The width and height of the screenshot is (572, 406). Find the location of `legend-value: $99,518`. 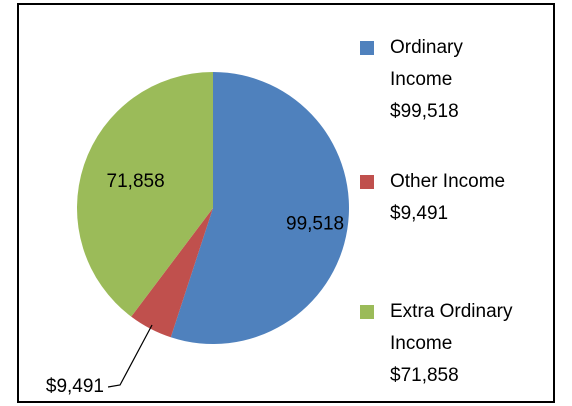

legend-value: $99,518 is located at coordinates (424, 111).